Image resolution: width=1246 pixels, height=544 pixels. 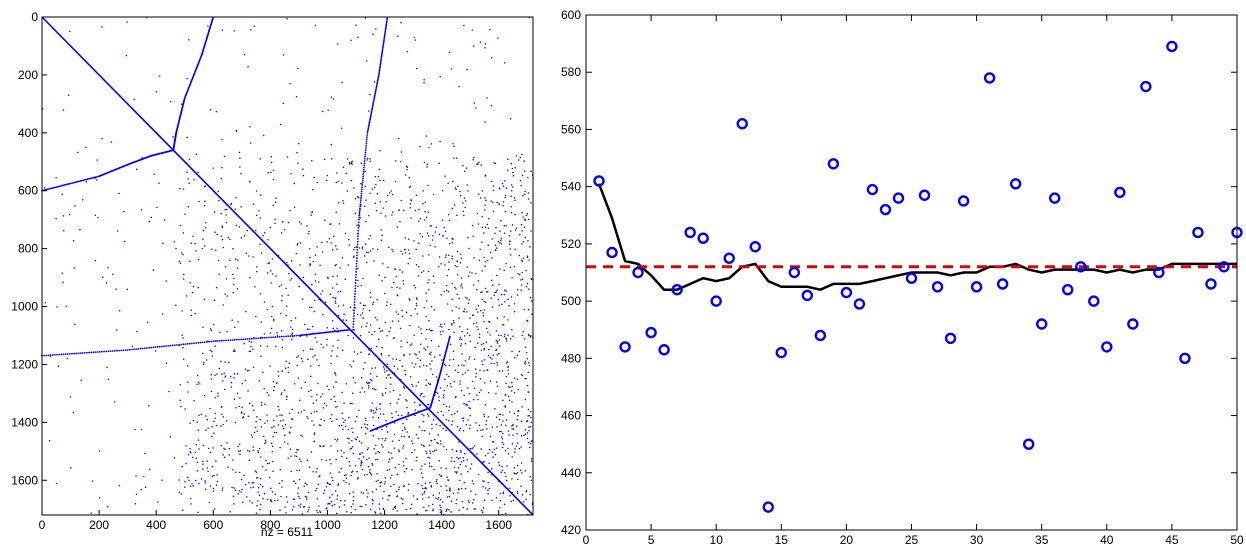 I want to click on y-tick-label: 200, so click(x=28, y=75).